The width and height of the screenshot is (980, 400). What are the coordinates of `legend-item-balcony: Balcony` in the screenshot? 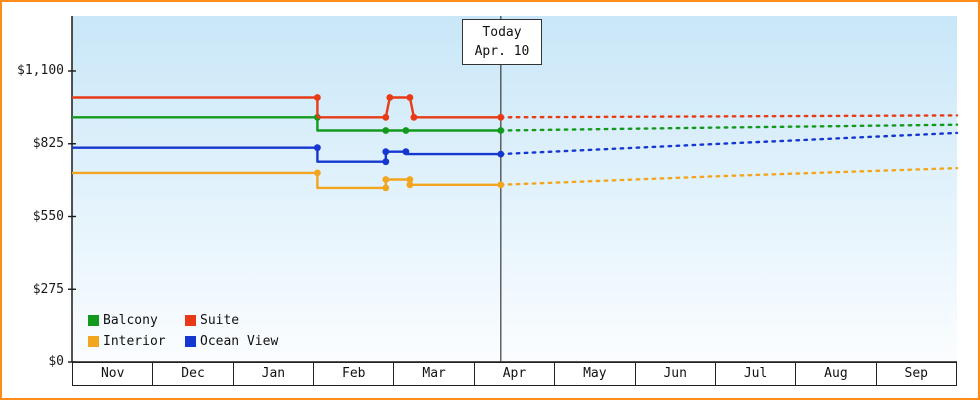 It's located at (136, 320).